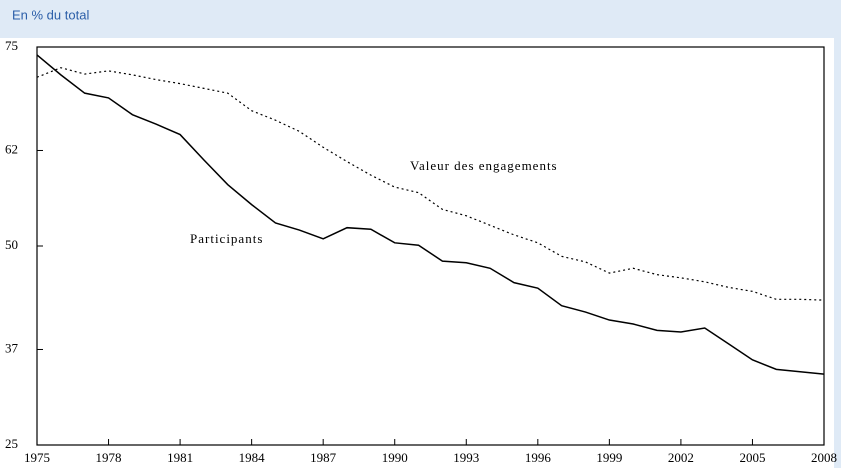 This screenshot has height=468, width=841. What do you see at coordinates (11, 244) in the screenshot?
I see `y-tick-label: 50` at bounding box center [11, 244].